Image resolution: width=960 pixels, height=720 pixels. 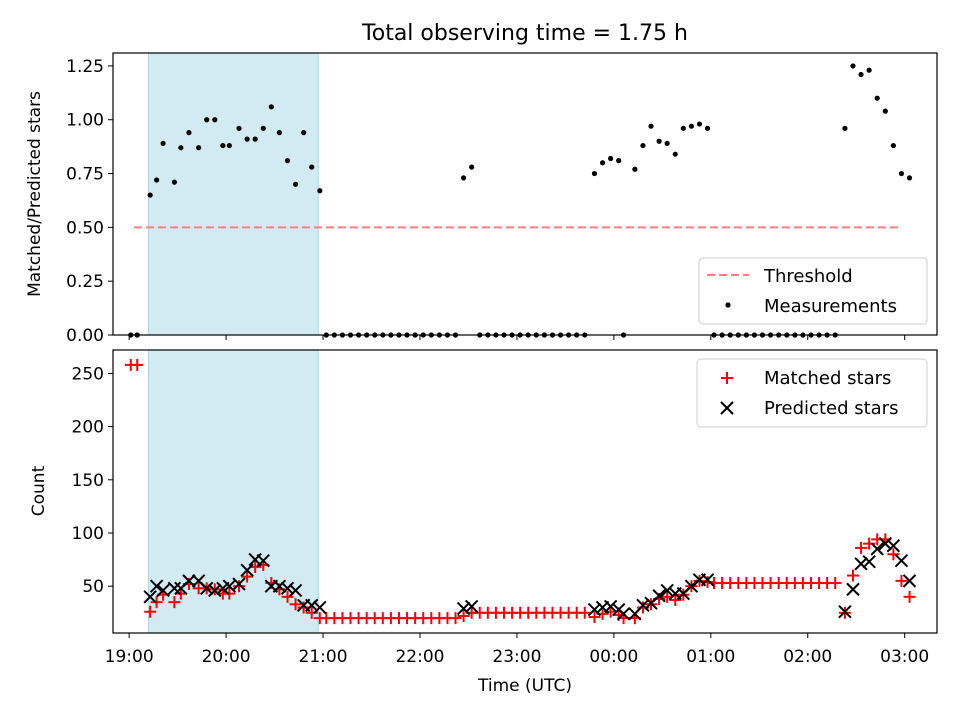 I want to click on y-tick-label: 0.00, so click(x=85, y=336).